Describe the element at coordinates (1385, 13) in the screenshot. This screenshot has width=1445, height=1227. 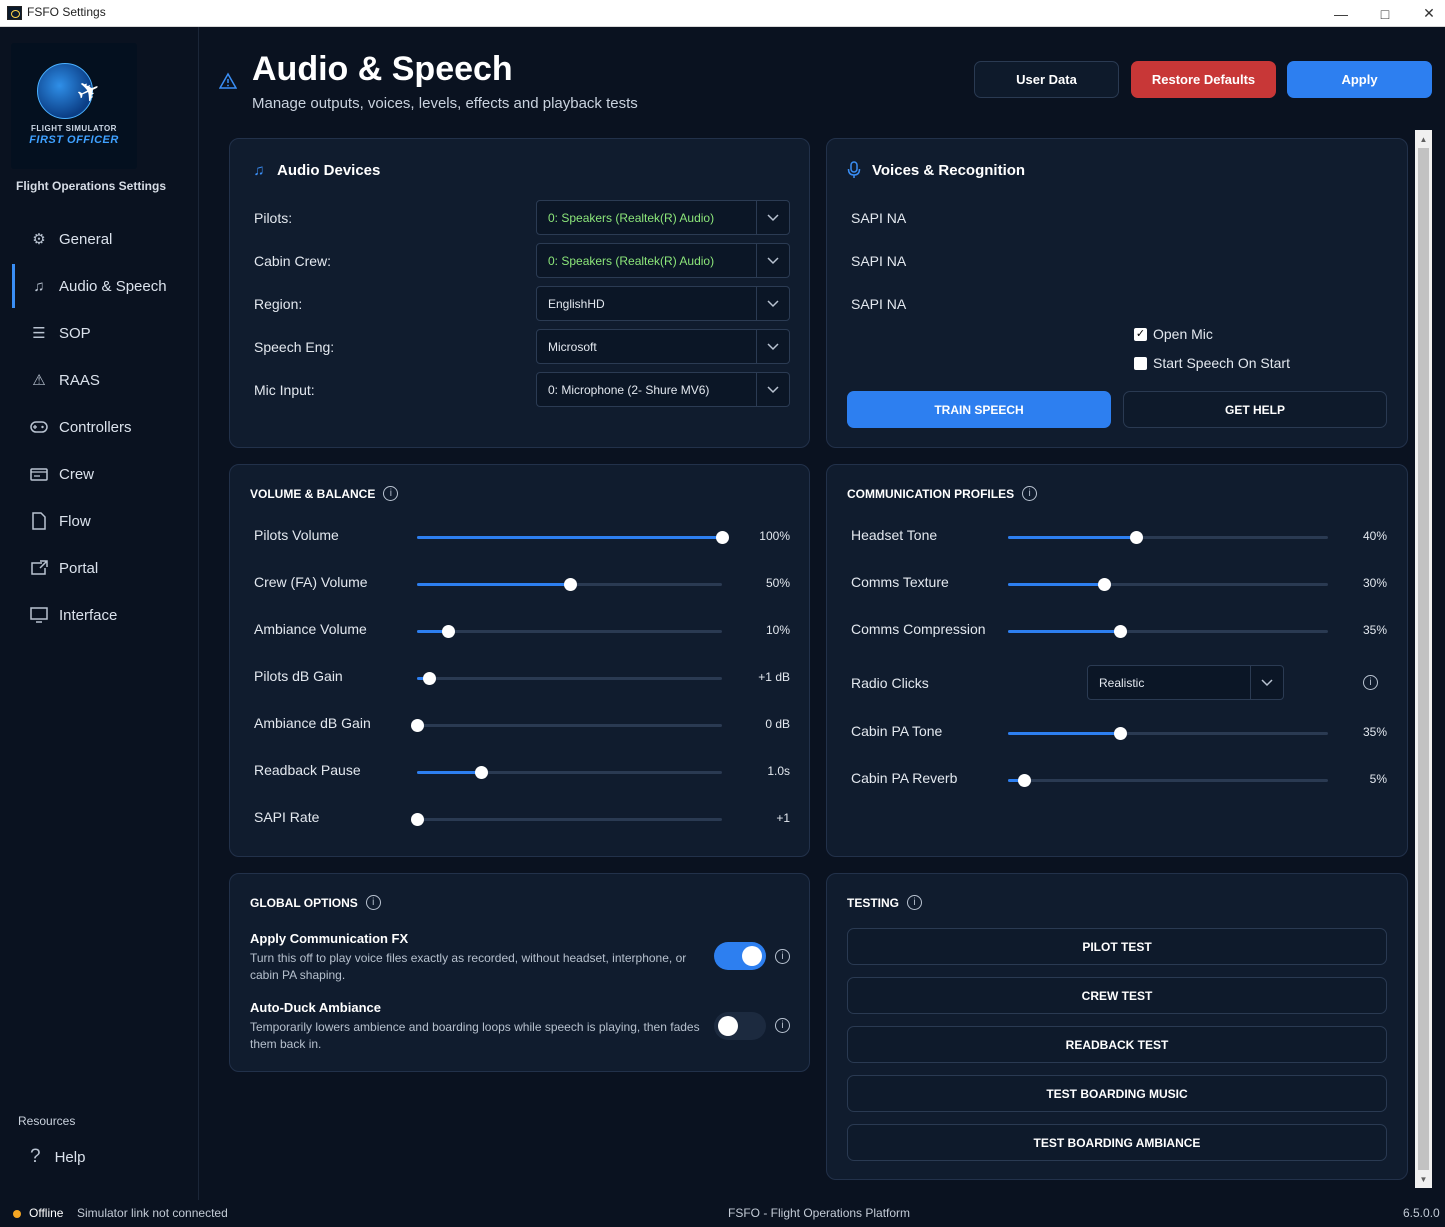
I see `maximize-button: □` at that location.